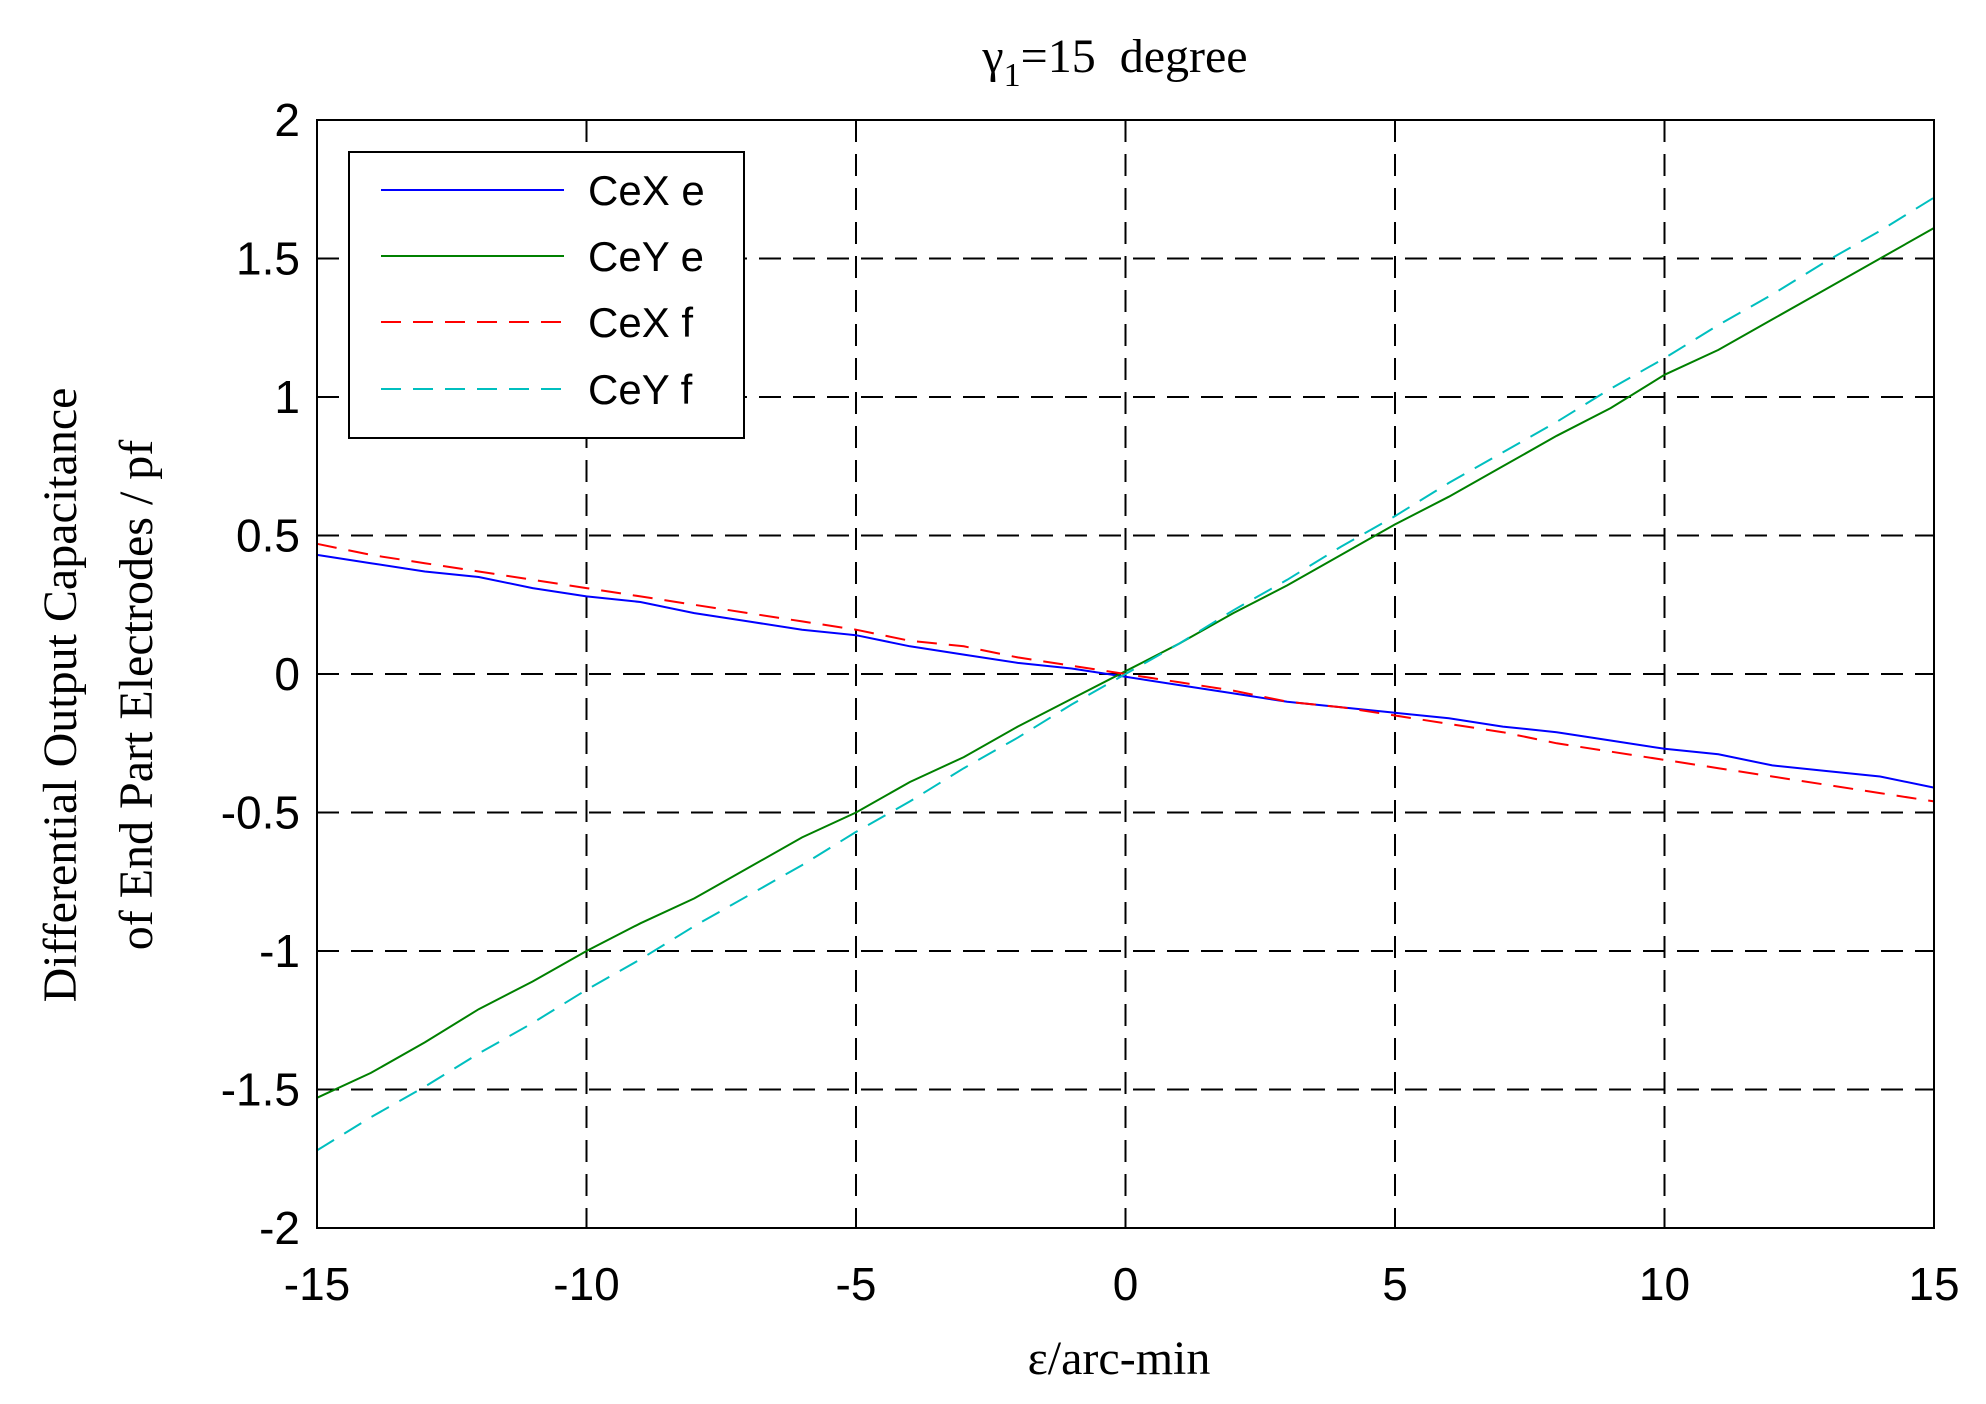 The height and width of the screenshot is (1404, 1986). Describe the element at coordinates (640, 389) in the screenshot. I see `legend-label: CeY f` at that location.